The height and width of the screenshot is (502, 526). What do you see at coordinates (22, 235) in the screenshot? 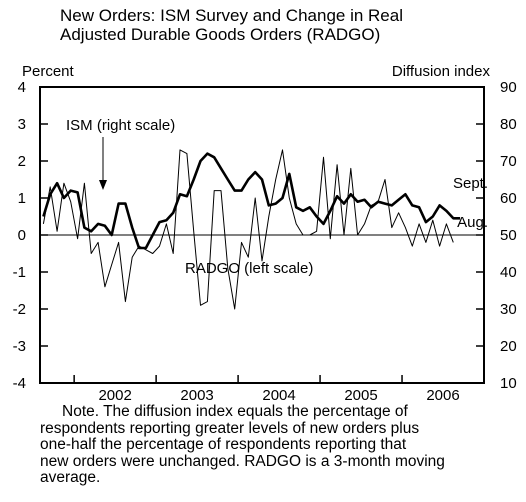
I see `left-tick-label: 0` at bounding box center [22, 235].